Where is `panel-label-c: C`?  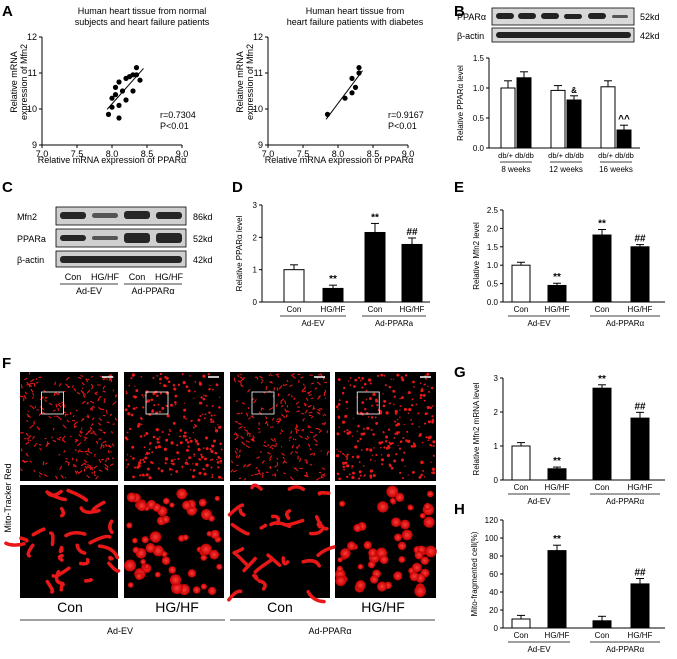
panel-label-c: C is located at coordinates (7, 187).